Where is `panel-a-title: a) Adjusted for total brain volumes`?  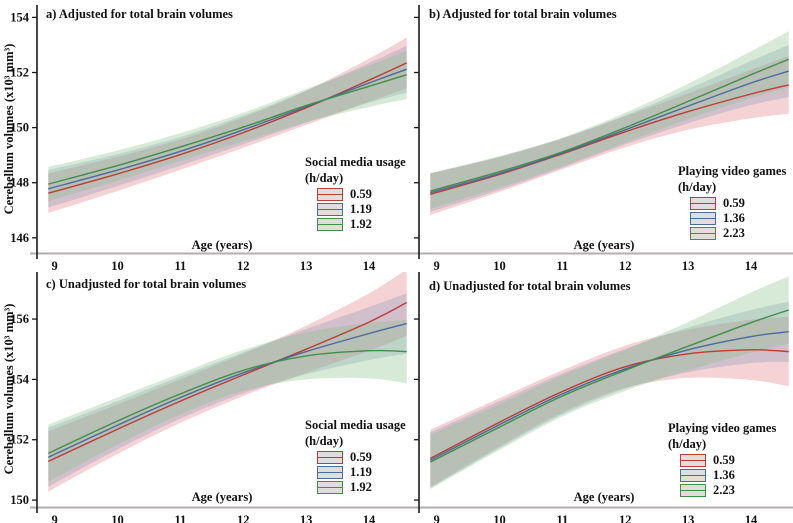
panel-a-title: a) Adjusted for total brain volumes is located at coordinates (139, 14).